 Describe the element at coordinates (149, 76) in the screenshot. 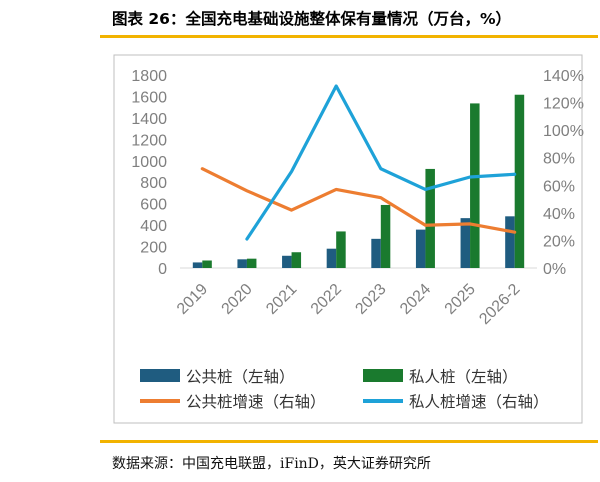

I see `y-left-tick-label: 1800` at that location.